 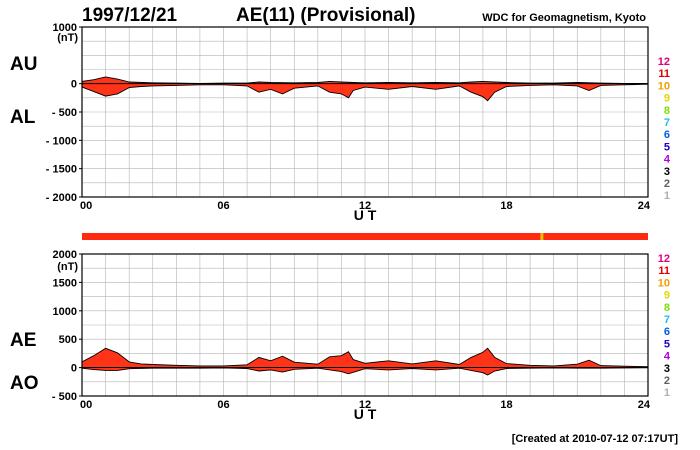 I want to click on ae-ao-station-index-7: 7, so click(x=667, y=320).